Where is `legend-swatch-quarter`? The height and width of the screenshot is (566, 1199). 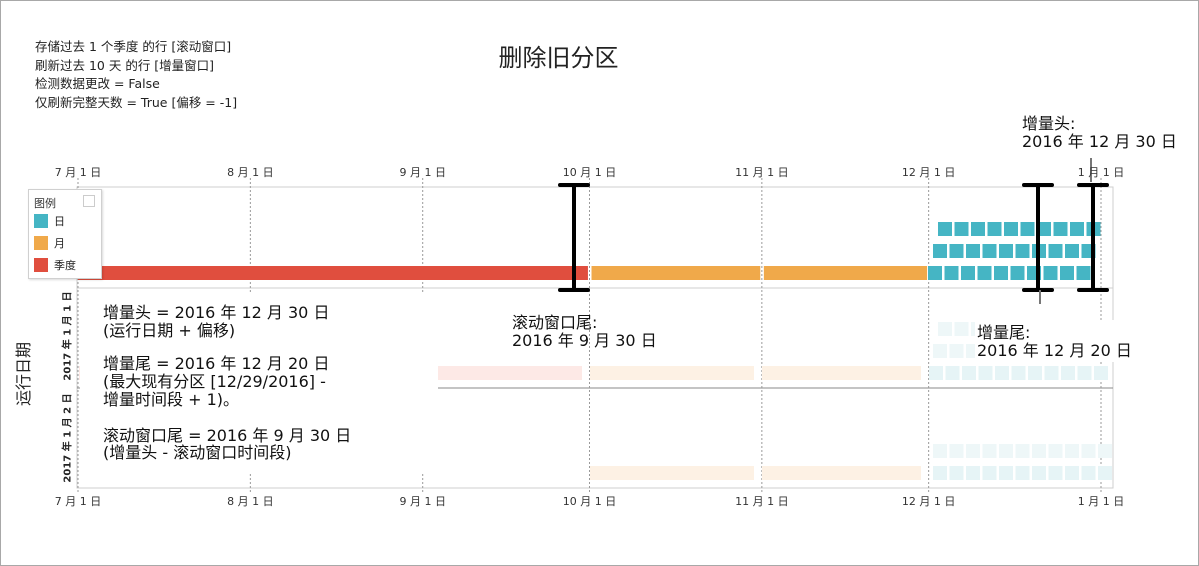 legend-swatch-quarter is located at coordinates (41, 264).